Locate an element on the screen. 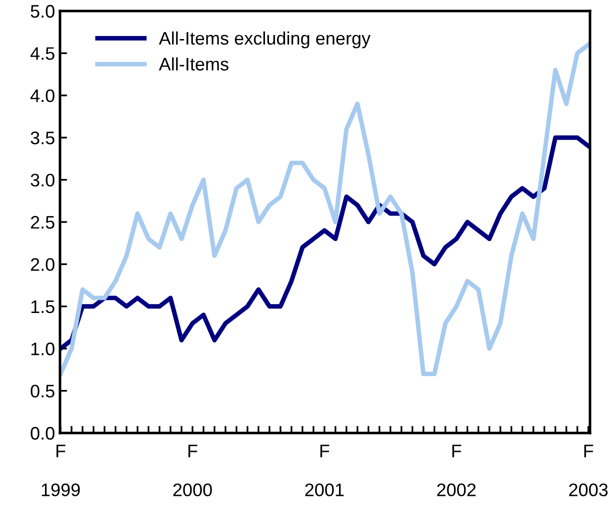 The height and width of the screenshot is (510, 612). y-tick-label: 4.0 is located at coordinates (42, 95).